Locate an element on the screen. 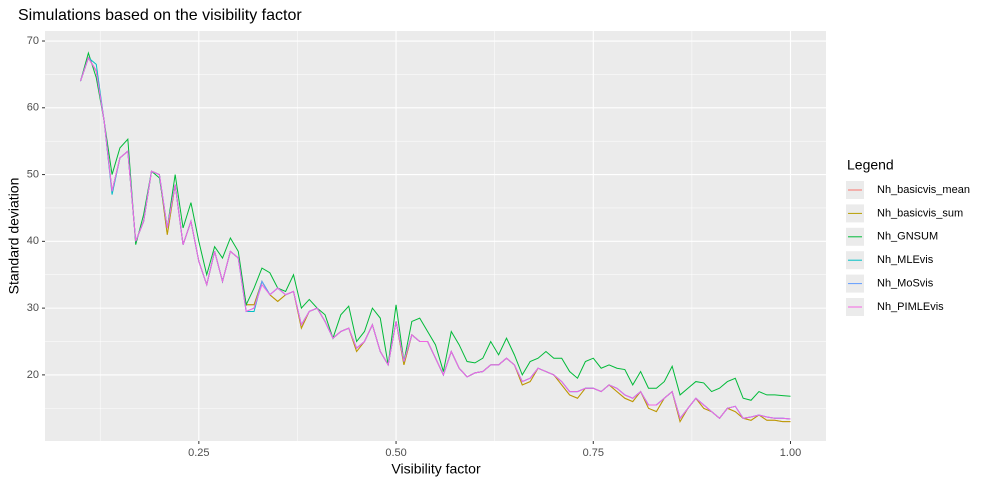 Image resolution: width=1000 pixels, height=486 pixels. y-tick-label: 20 is located at coordinates (33, 375).